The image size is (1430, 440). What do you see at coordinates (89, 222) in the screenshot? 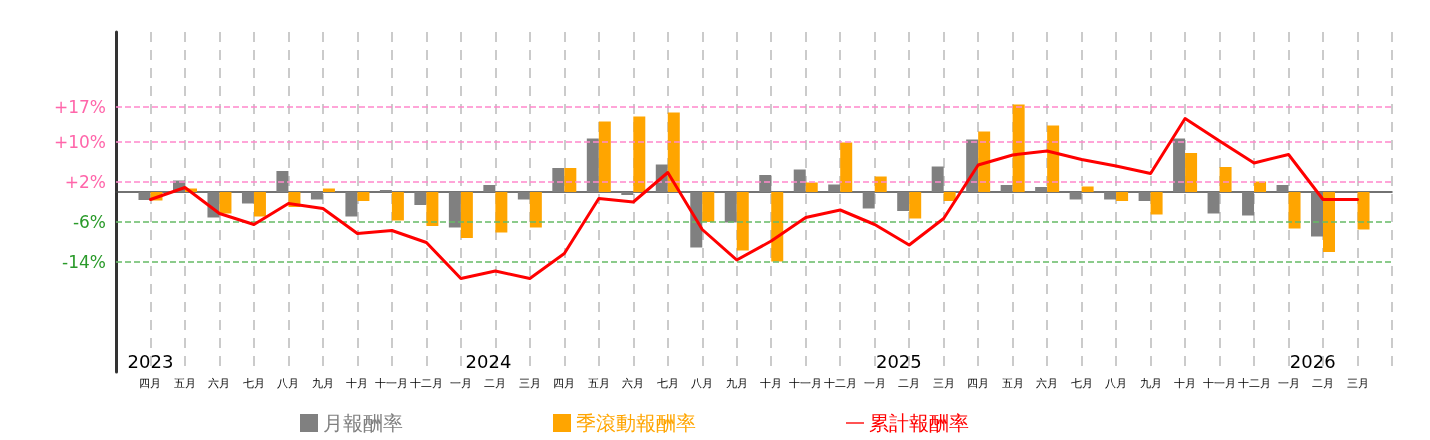
I see `y-tick-label: -6%` at bounding box center [89, 222].